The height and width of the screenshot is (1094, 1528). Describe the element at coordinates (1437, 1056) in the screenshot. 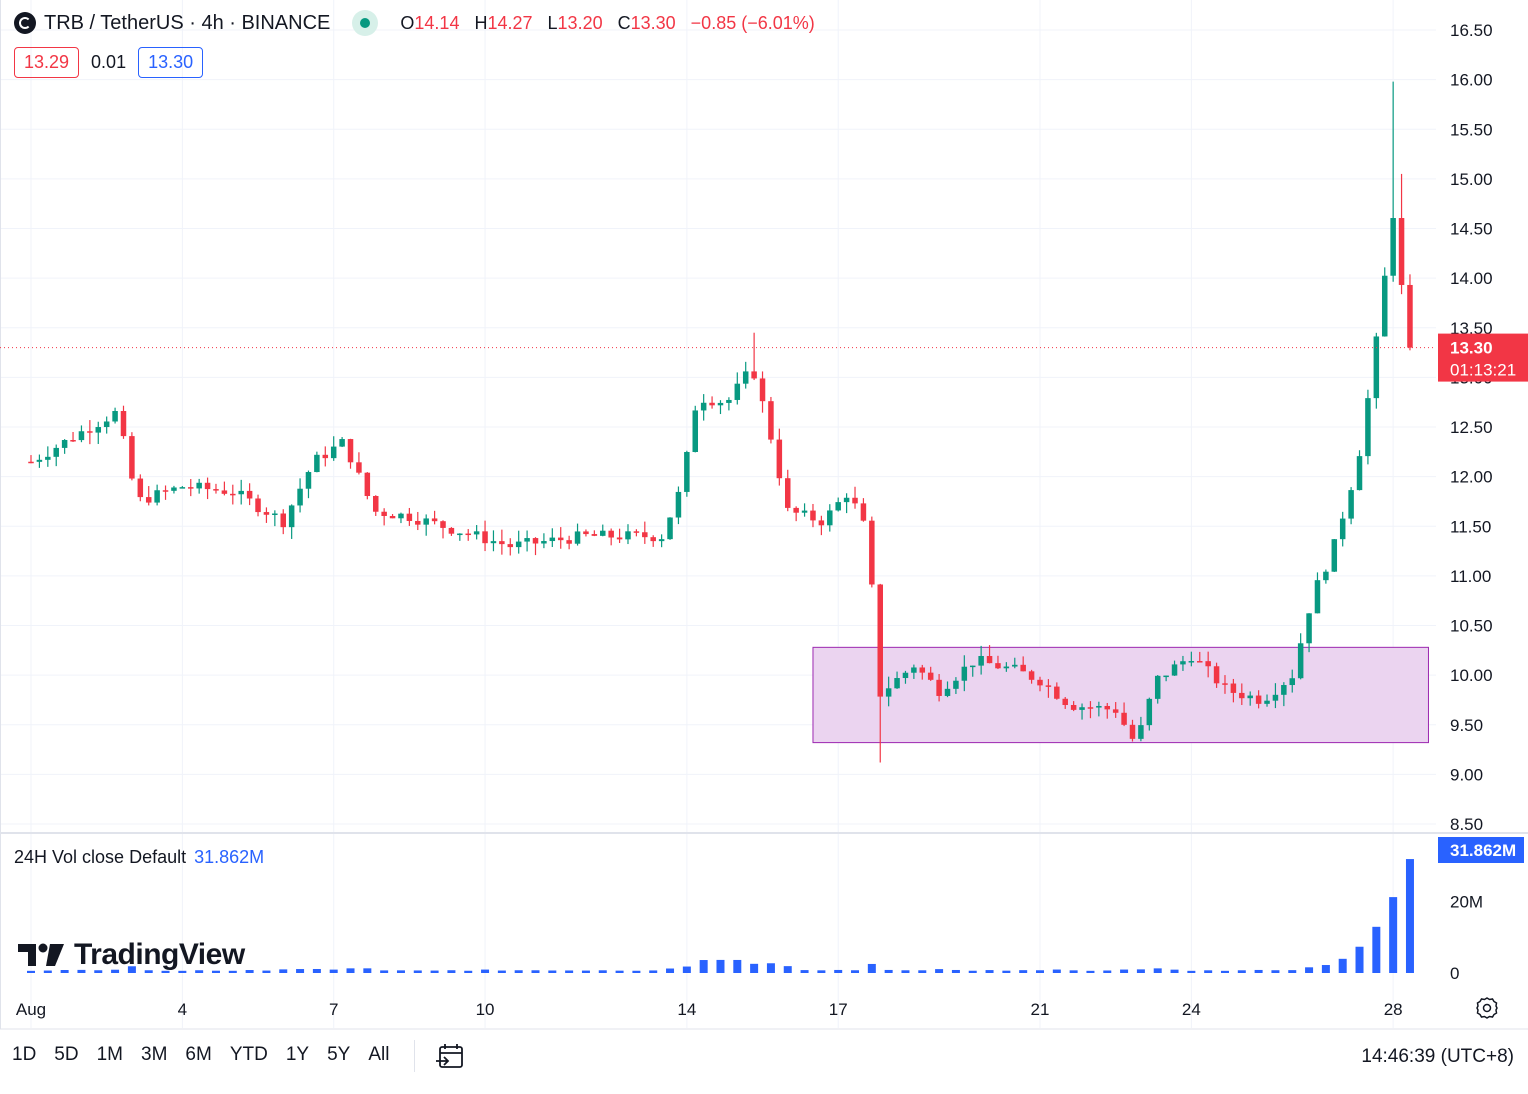

I see `timezone-clock: 14:46:39 (UTC+8)` at that location.